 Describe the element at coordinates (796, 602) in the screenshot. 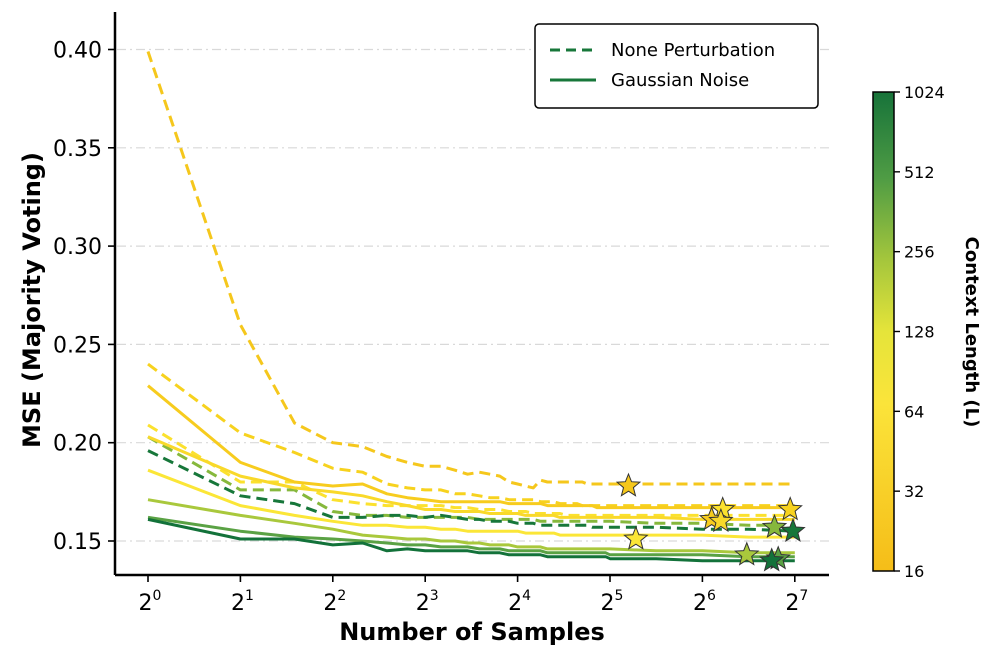

I see `x-tick-label: 27` at that location.